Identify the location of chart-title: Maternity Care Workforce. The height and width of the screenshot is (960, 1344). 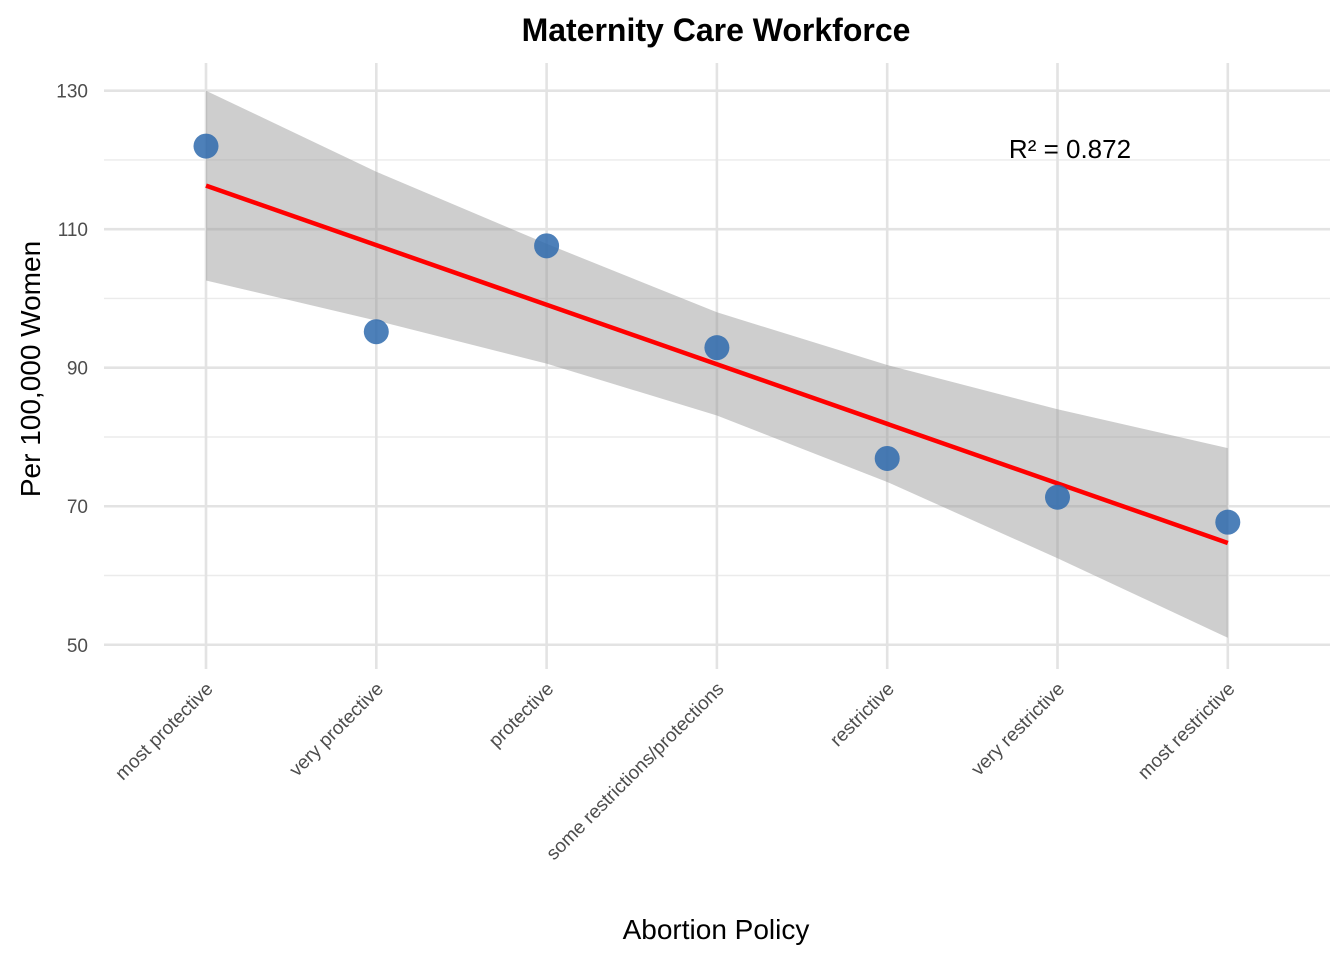
(716, 30).